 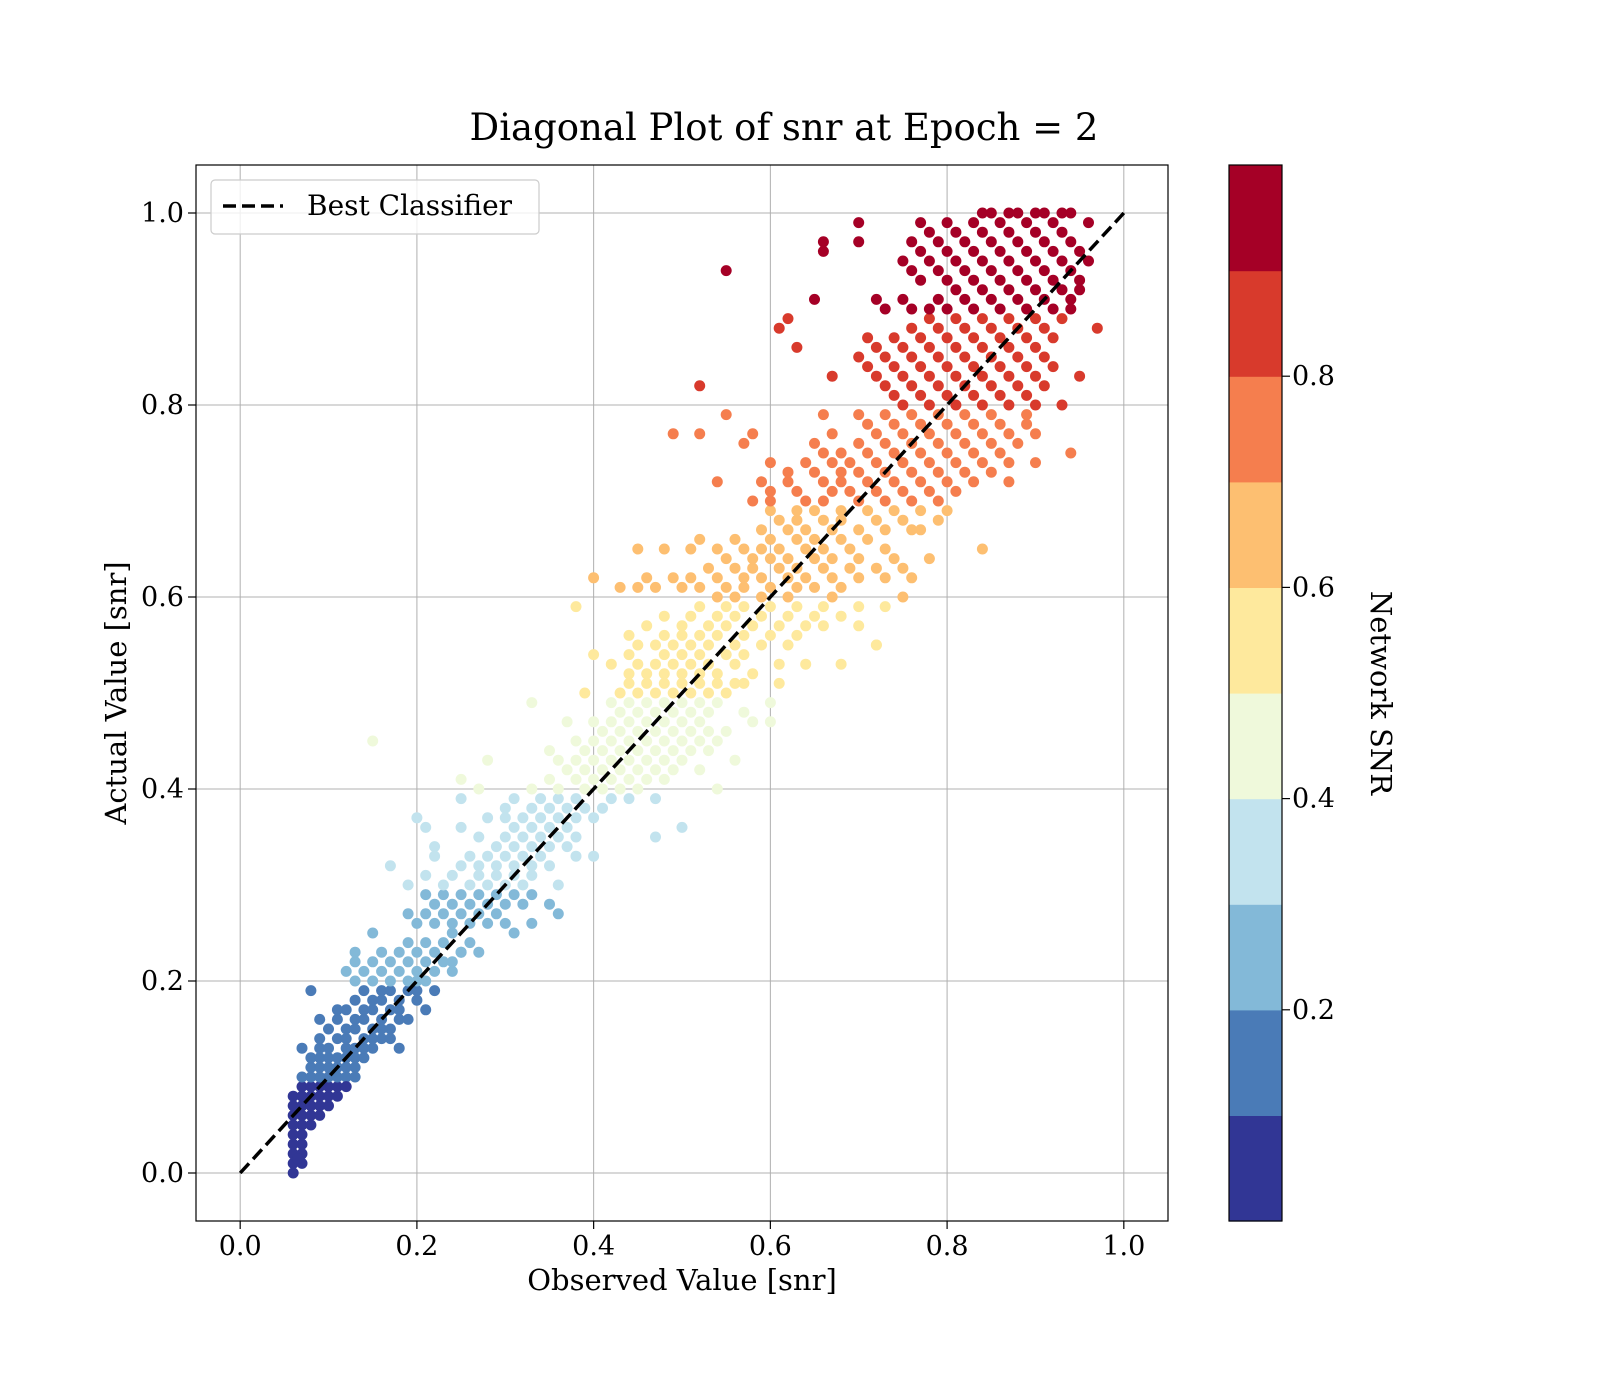 I want to click on legend-box, so click(x=375, y=207).